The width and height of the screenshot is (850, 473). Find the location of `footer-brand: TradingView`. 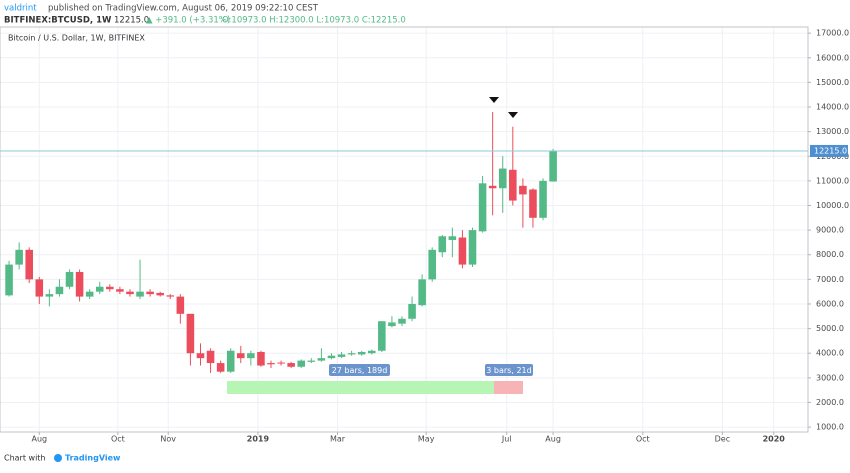

footer-brand: TradingView is located at coordinates (93, 458).